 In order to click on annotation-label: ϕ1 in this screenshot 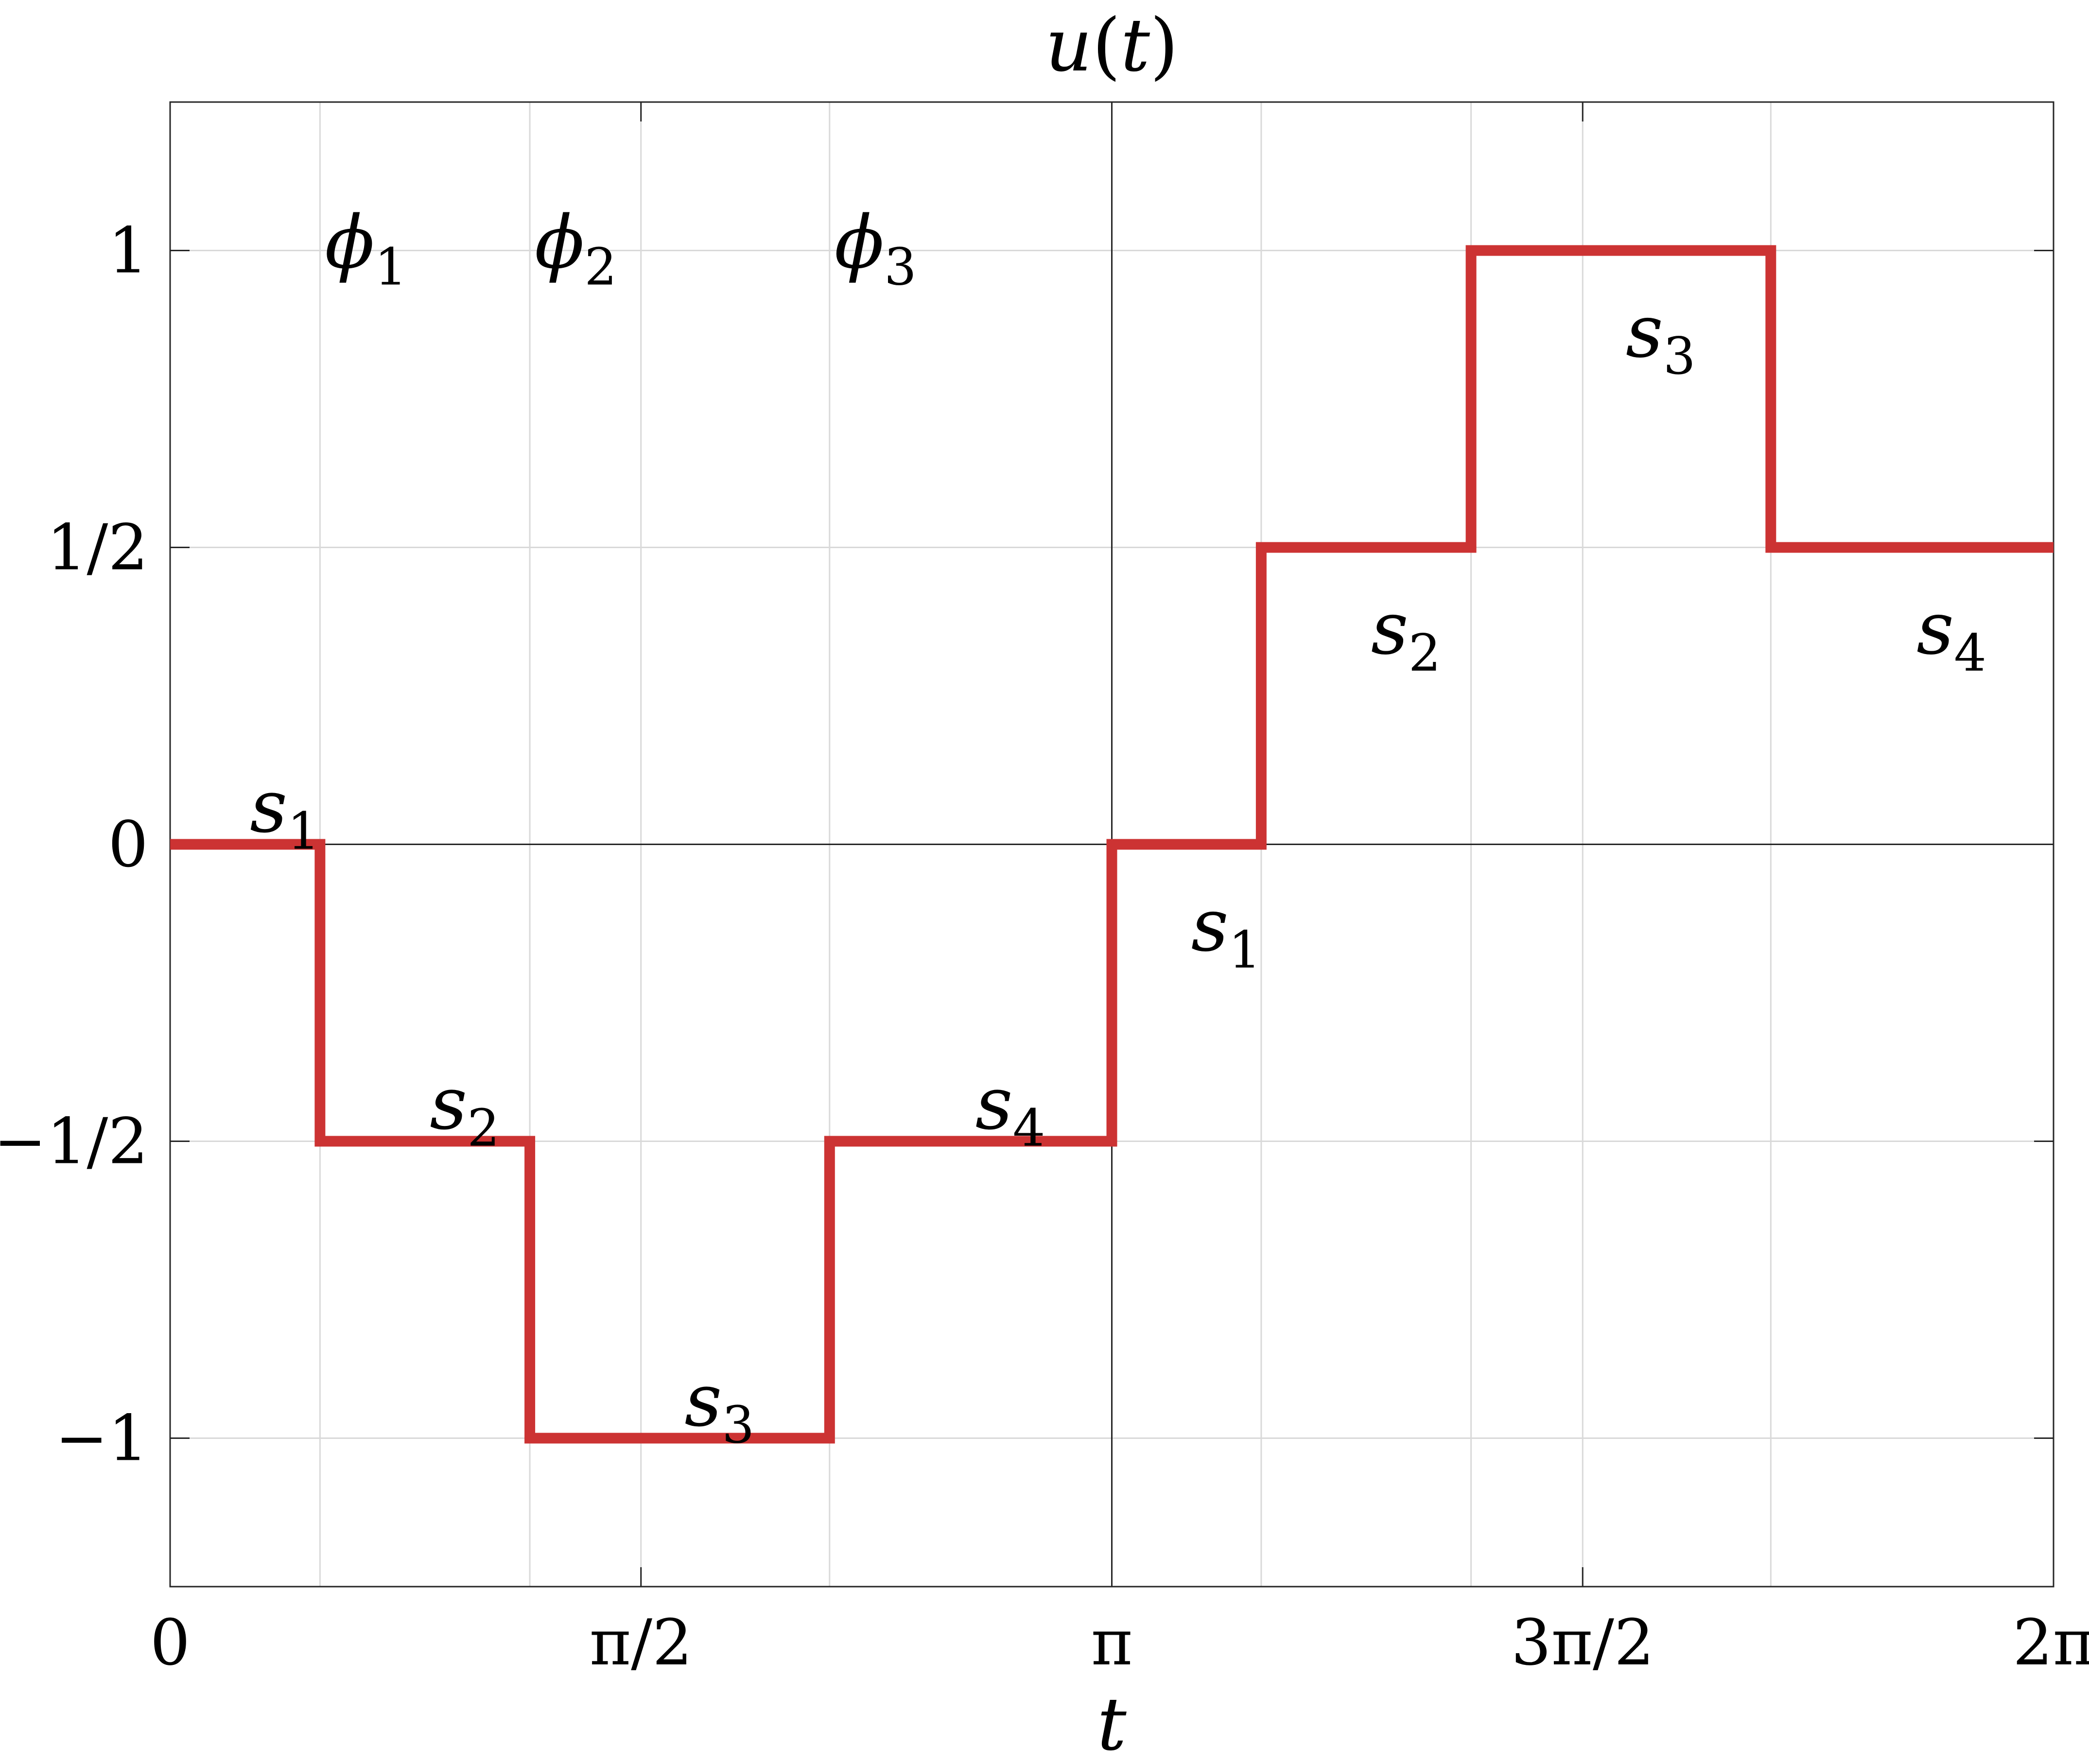, I will do `click(366, 249)`.